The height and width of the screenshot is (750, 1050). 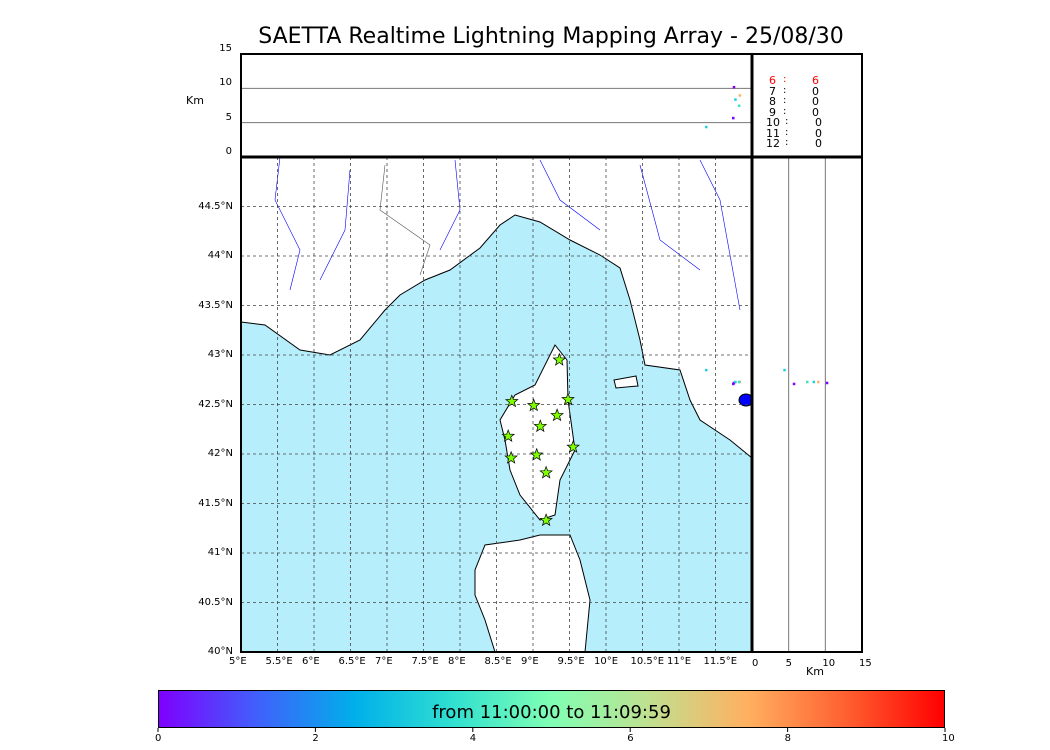 I want to click on lat-tick-label: 40.5°N, so click(x=215, y=602).